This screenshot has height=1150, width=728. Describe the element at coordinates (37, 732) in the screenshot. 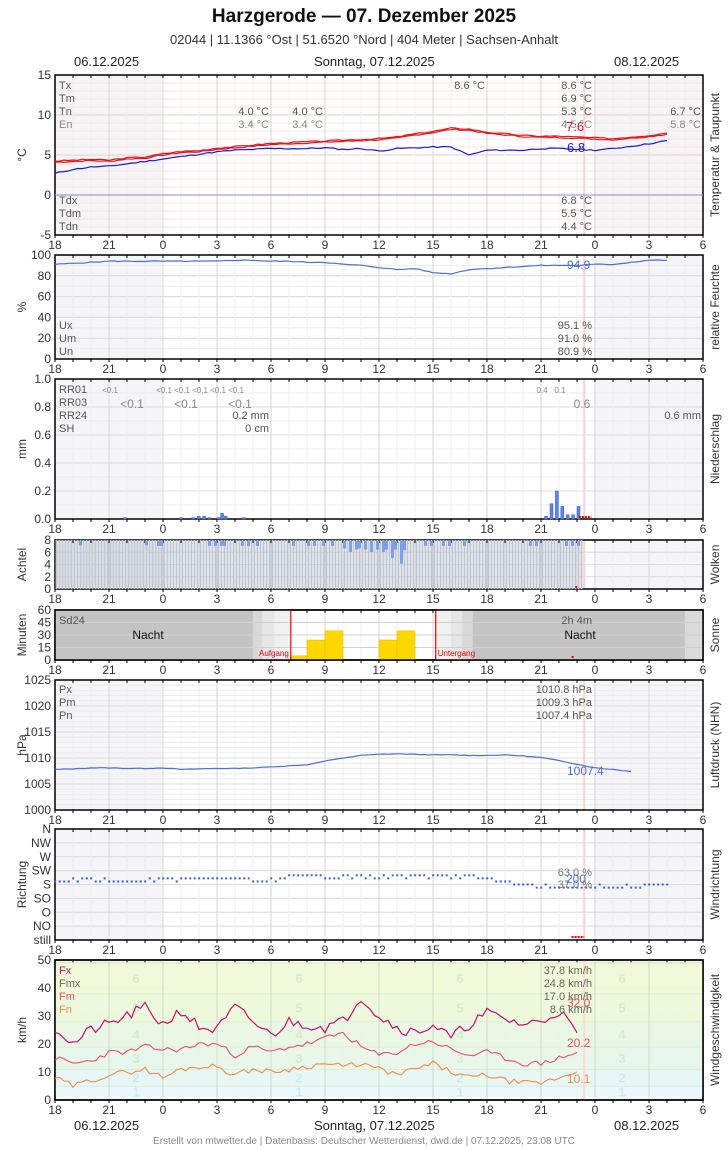

I see `y-tick-label: 1015` at that location.